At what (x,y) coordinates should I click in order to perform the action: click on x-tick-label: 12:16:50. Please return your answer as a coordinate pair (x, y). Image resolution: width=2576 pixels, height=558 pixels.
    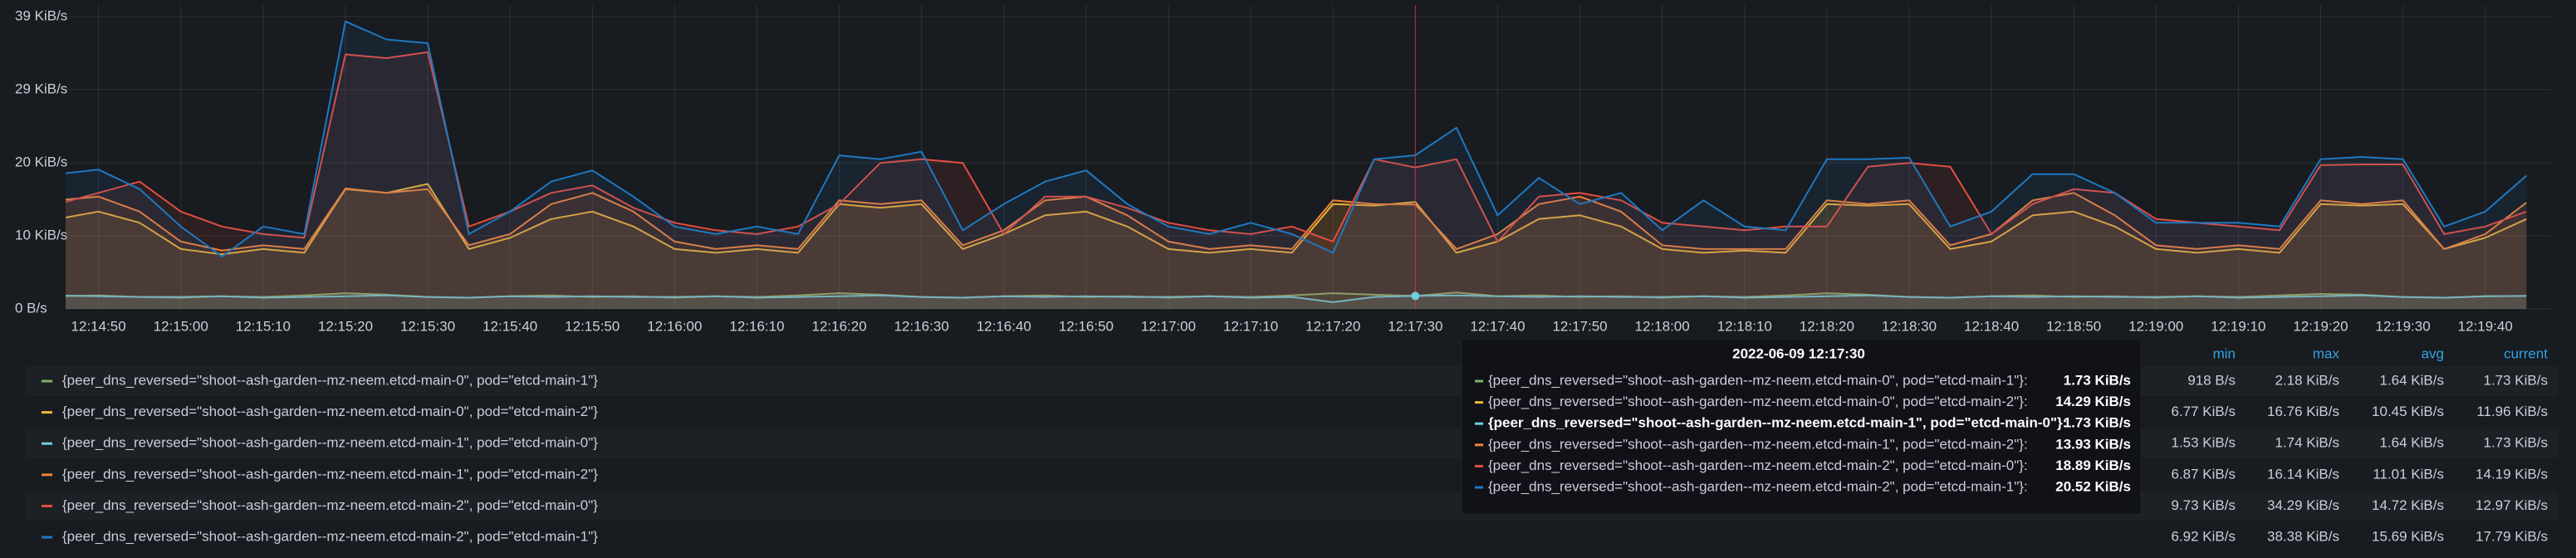
    Looking at the image, I should click on (1086, 326).